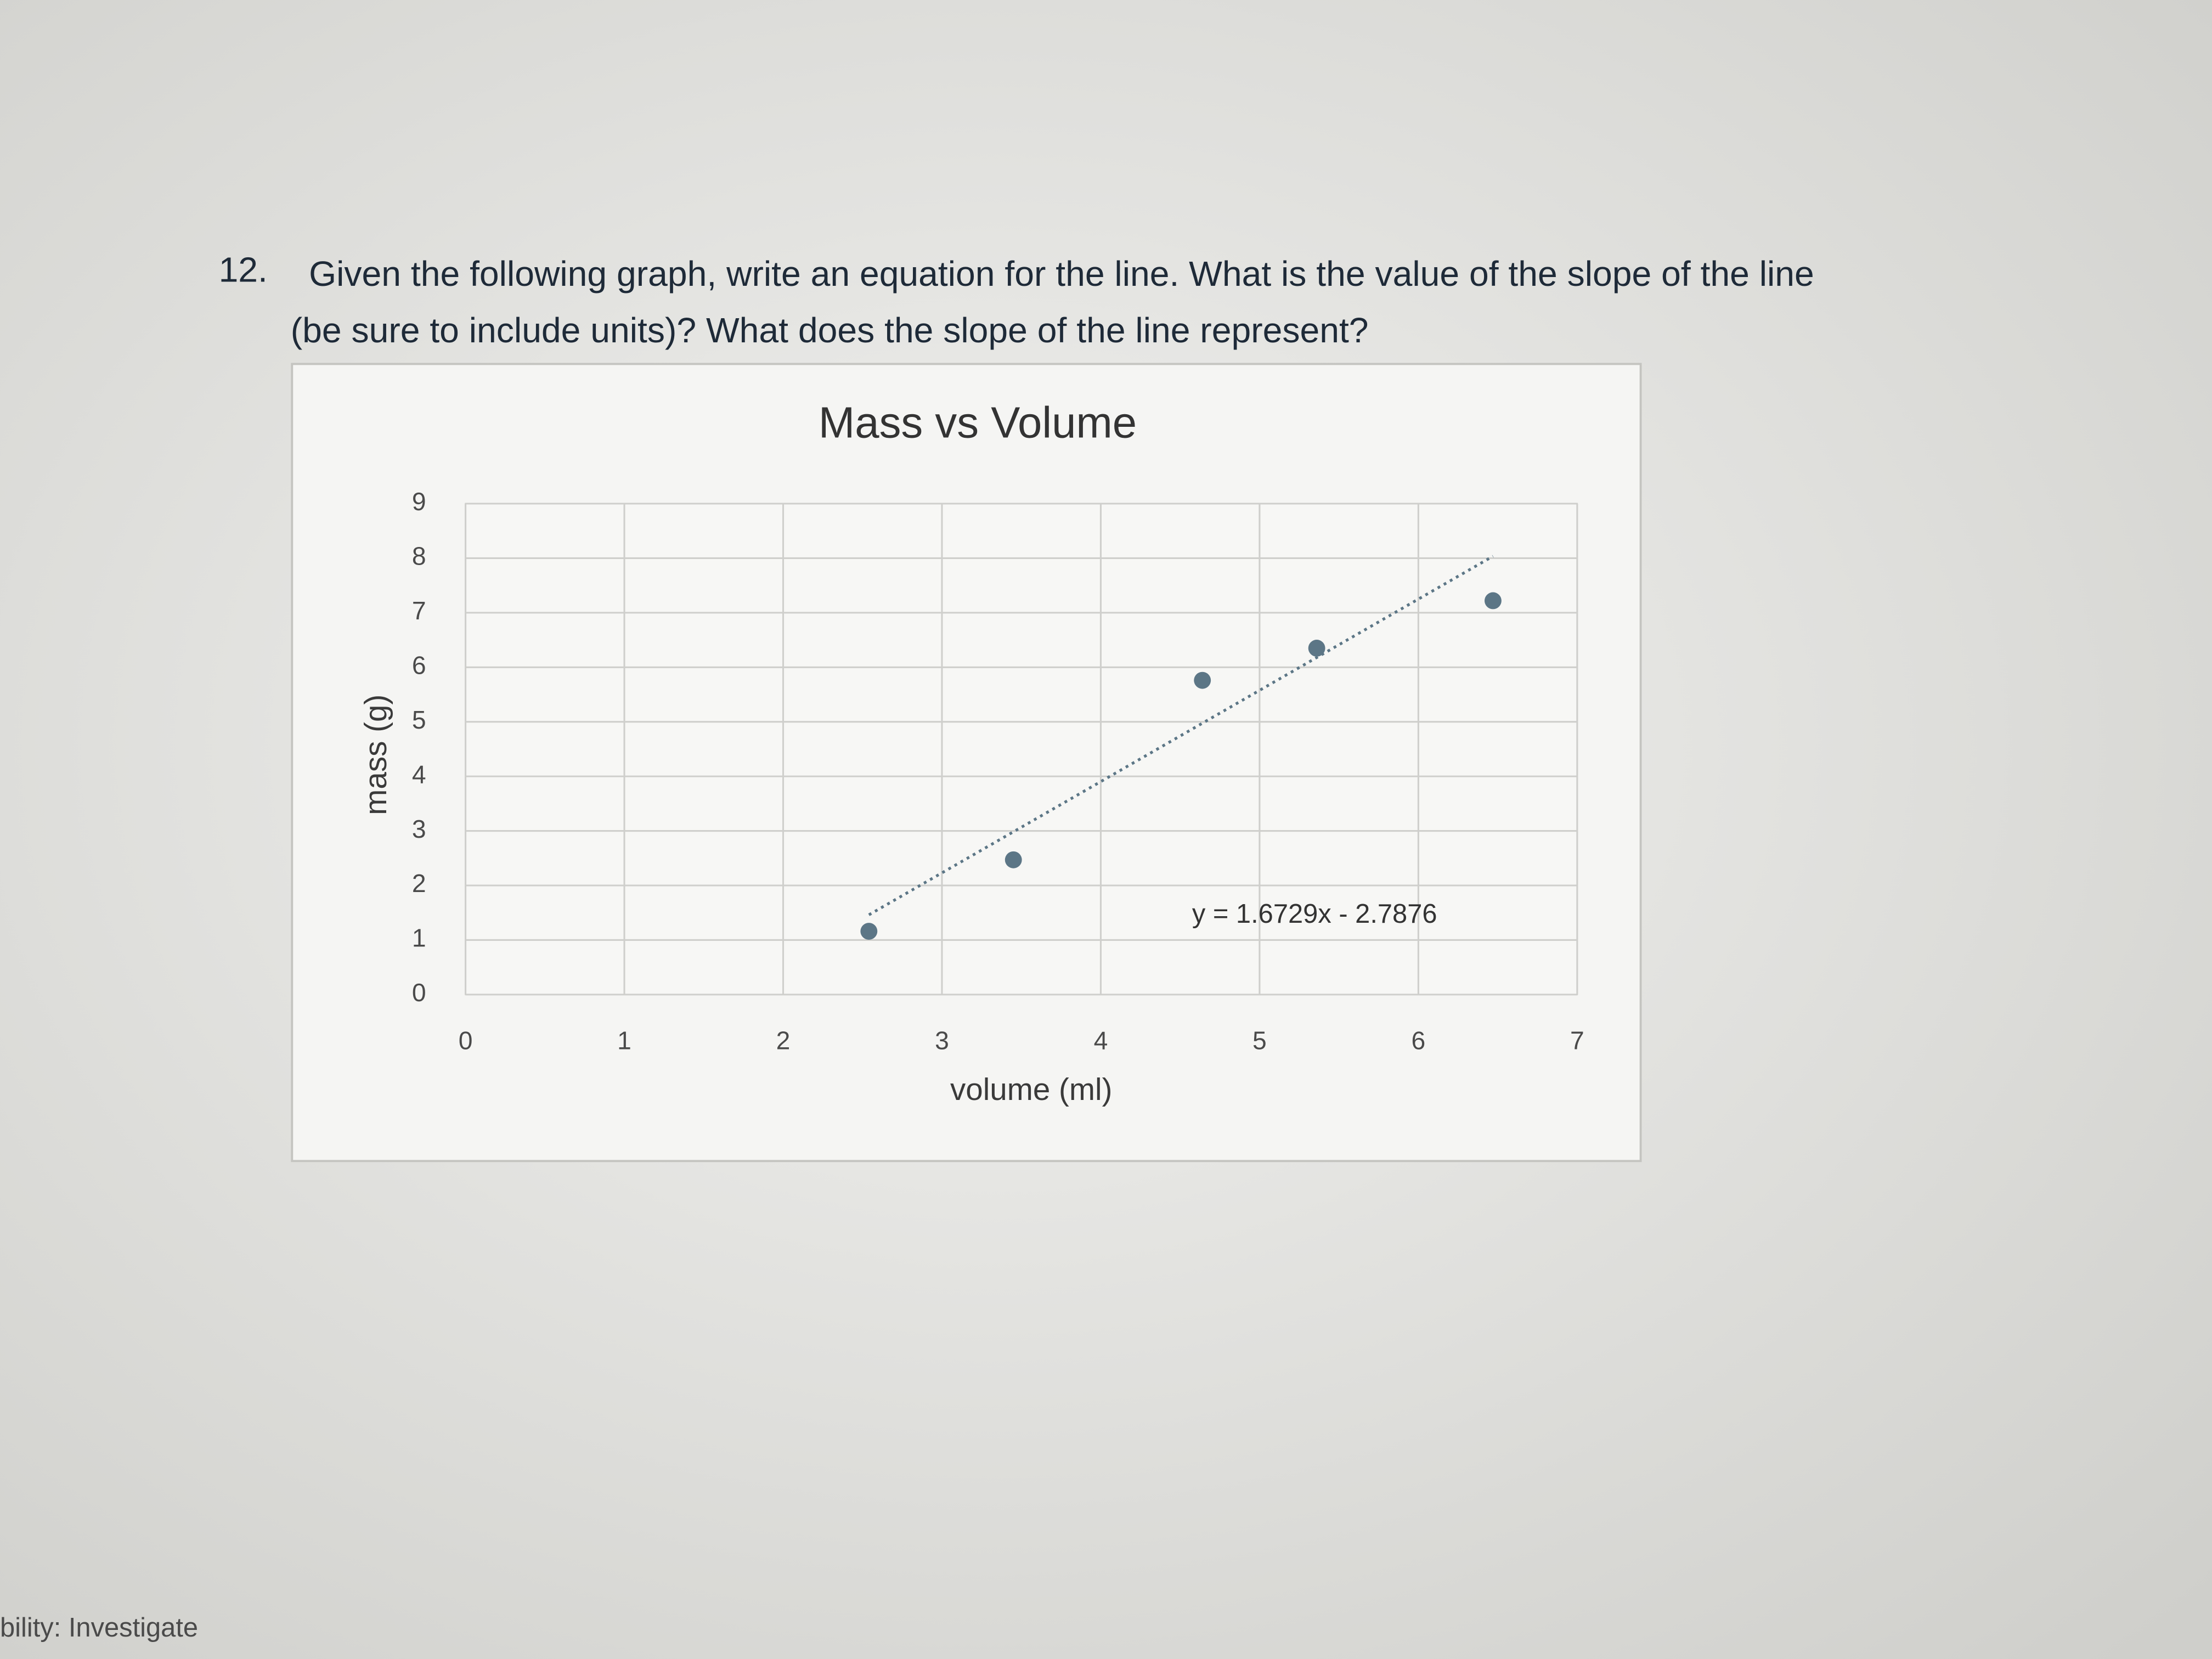 Image resolution: width=2212 pixels, height=1659 pixels. What do you see at coordinates (978, 423) in the screenshot?
I see `chart-title: Mass vs Volume` at bounding box center [978, 423].